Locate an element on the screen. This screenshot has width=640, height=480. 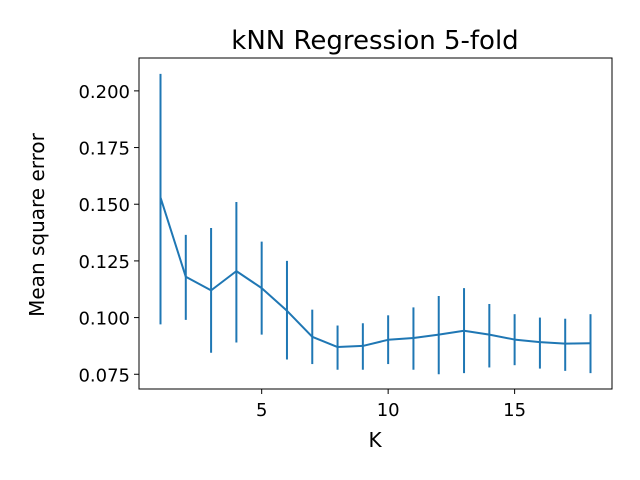
y-tick-label: 0.150 is located at coordinates (104, 205).